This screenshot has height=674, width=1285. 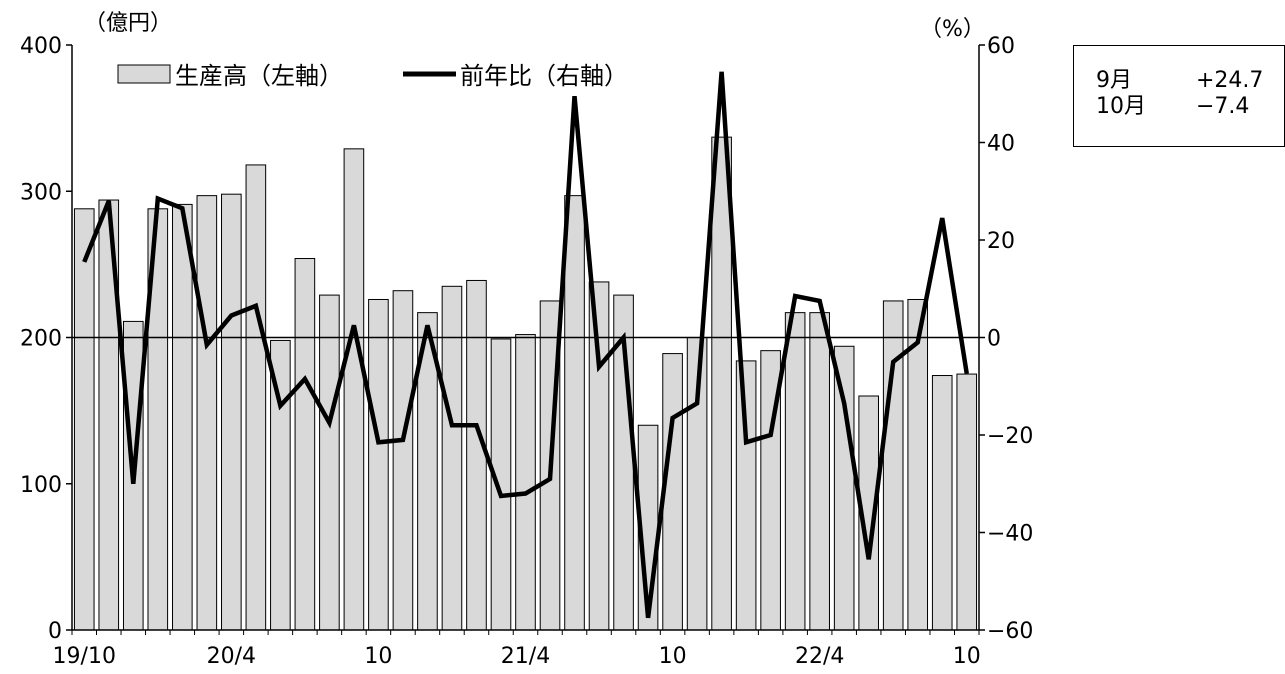 I want to click on right-tick-label: −40, so click(x=1010, y=534).